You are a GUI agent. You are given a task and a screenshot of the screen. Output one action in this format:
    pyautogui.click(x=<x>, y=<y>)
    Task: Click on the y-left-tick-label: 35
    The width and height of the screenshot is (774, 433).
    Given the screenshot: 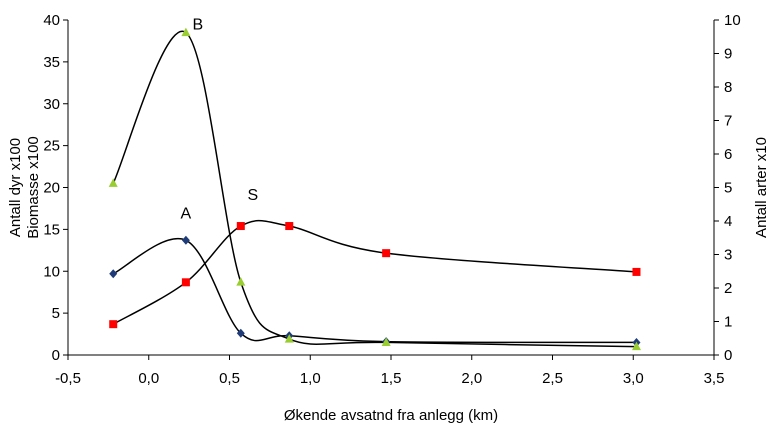 What is the action you would take?
    pyautogui.click(x=51, y=62)
    